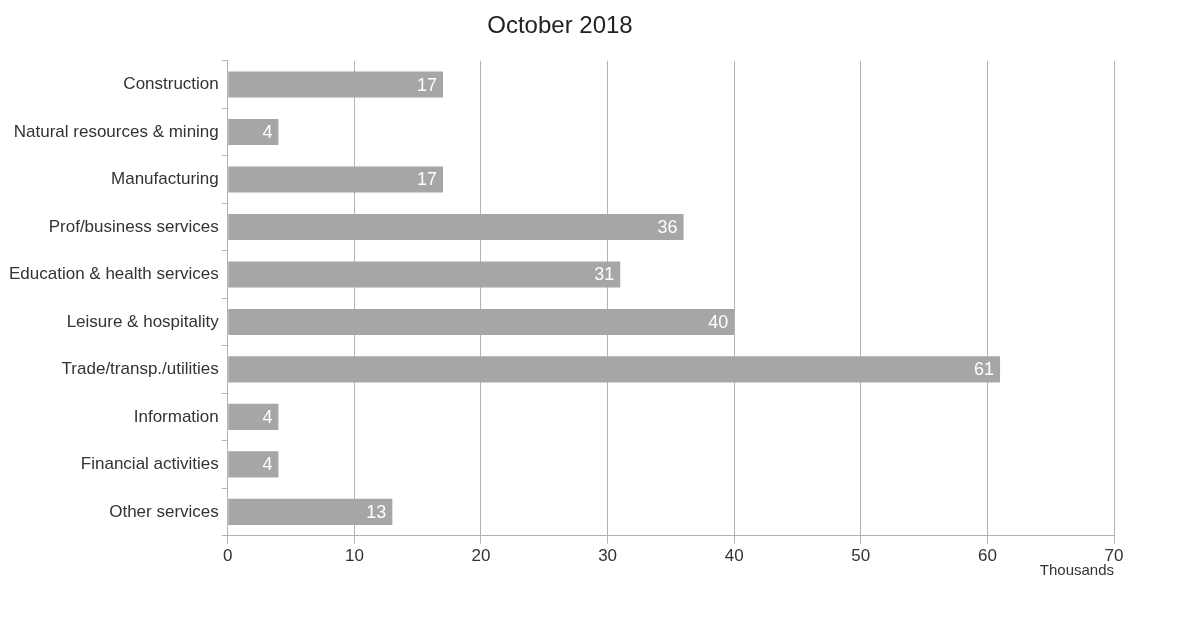 The image size is (1198, 624). Describe the element at coordinates (481, 556) in the screenshot. I see `x-tick-label: 20` at that location.